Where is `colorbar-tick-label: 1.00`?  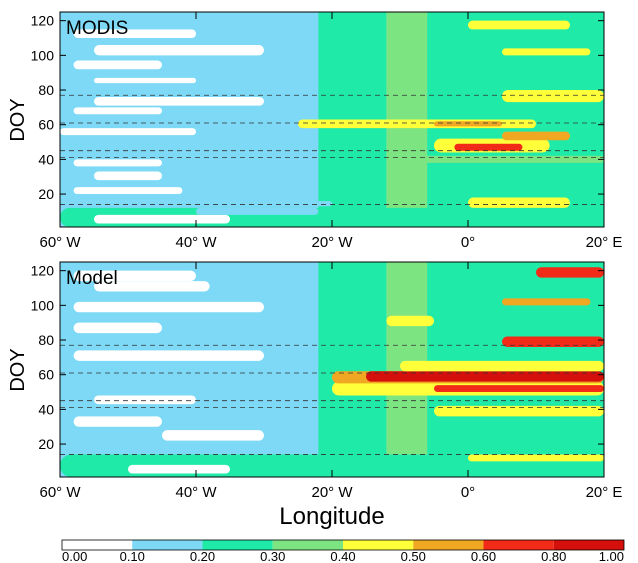 colorbar-tick-label: 1.00 is located at coordinates (611, 556).